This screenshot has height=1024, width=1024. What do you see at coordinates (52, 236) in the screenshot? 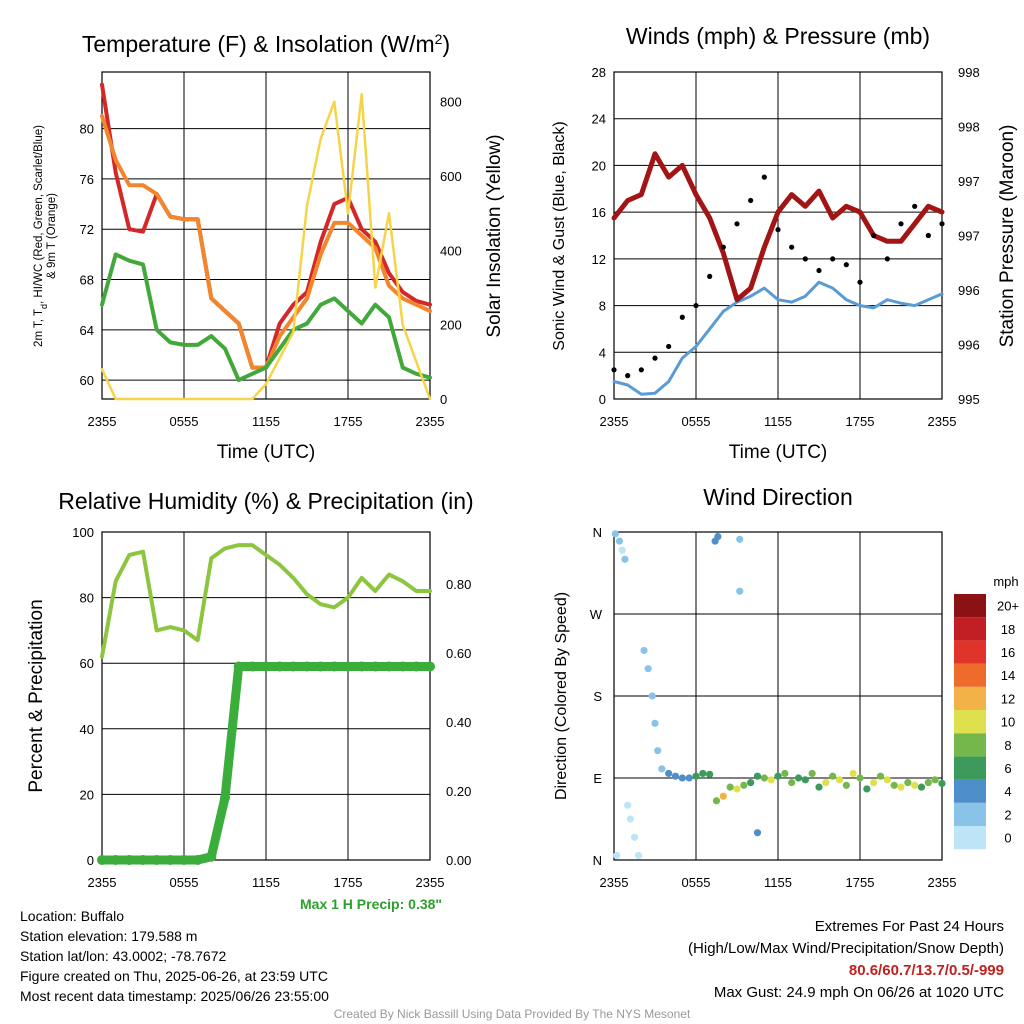
I see `chart-1-ylabel-b: & 9m T (Orange)` at bounding box center [52, 236].